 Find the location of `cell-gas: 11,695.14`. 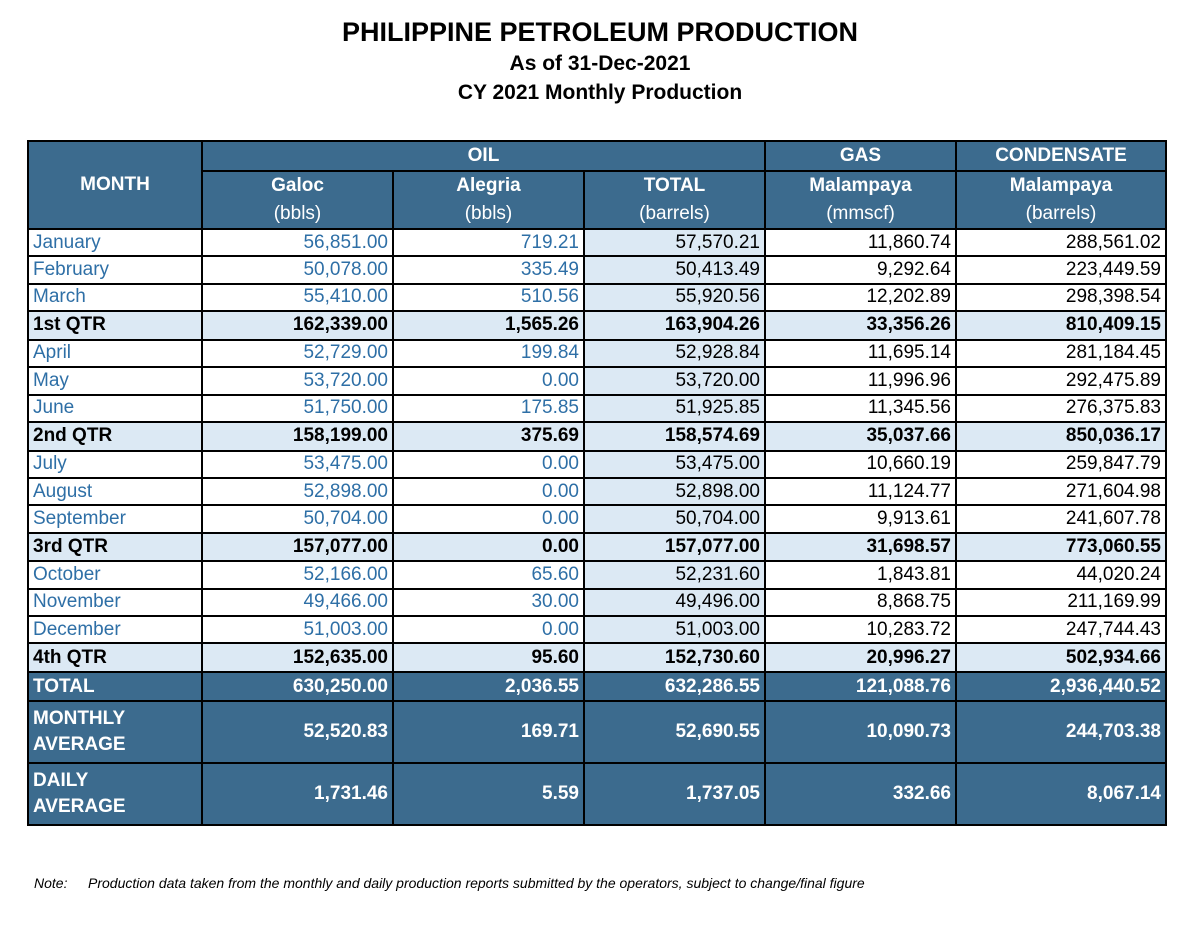

cell-gas: 11,695.14 is located at coordinates (860, 353).